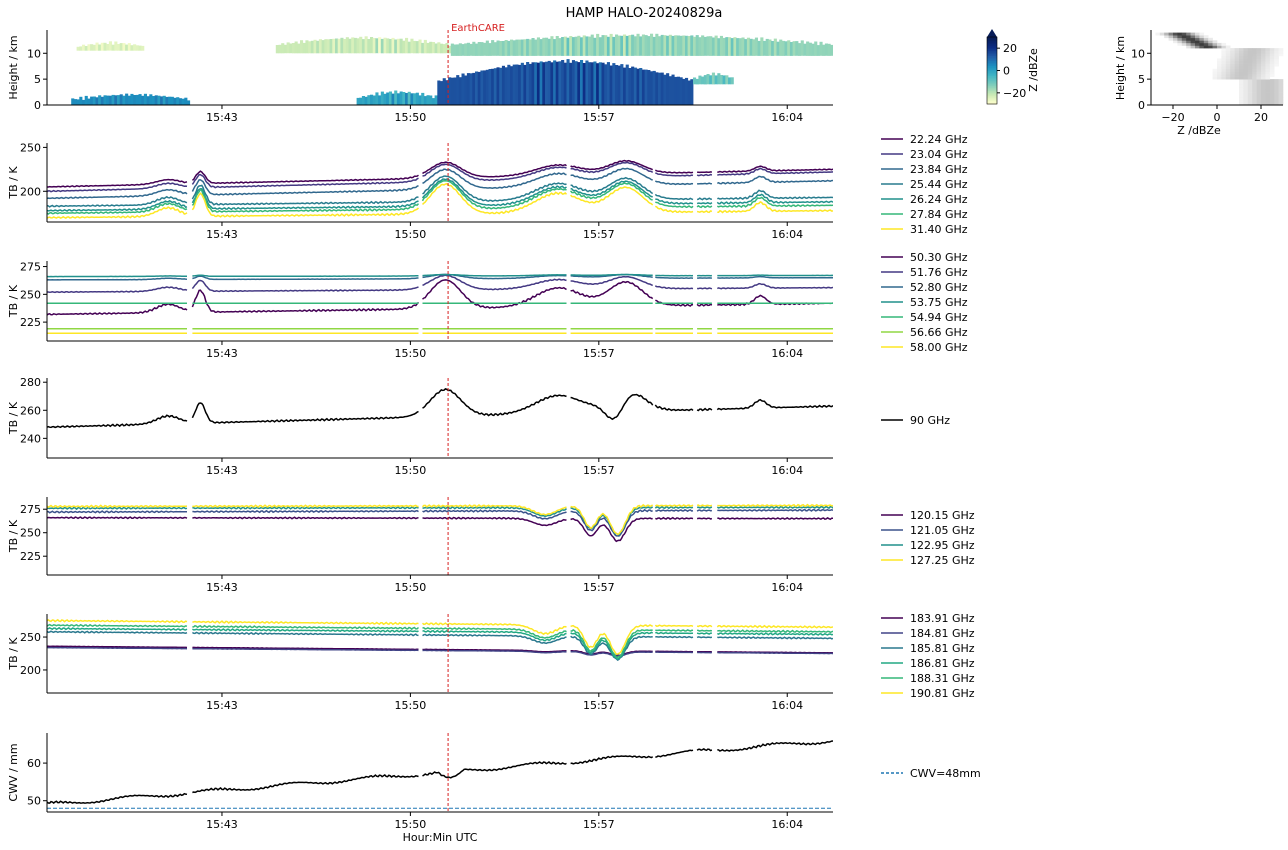 The height and width of the screenshot is (850, 1288). What do you see at coordinates (939, 272) in the screenshot?
I see `legend-label: 51.76 GHz` at bounding box center [939, 272].